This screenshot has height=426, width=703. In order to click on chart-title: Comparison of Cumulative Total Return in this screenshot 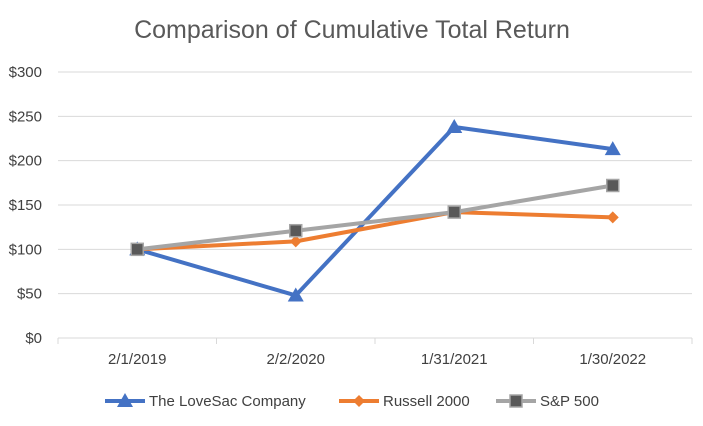, I will do `click(352, 30)`.